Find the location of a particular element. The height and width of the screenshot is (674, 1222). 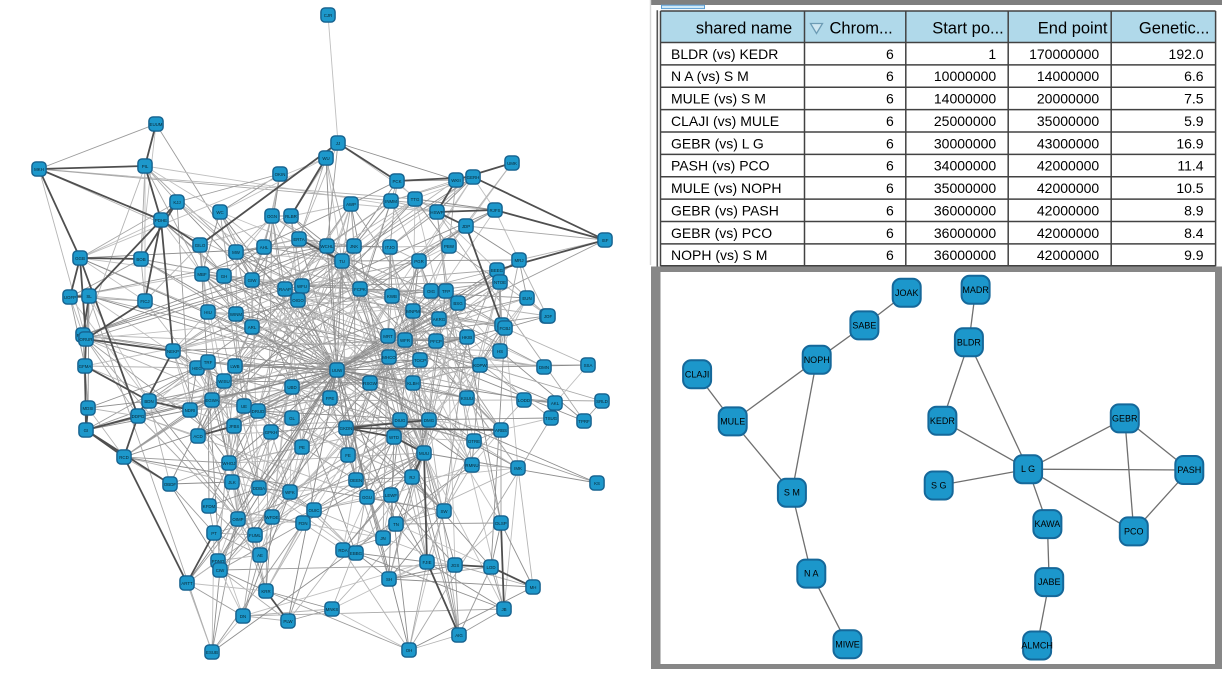

svg-text: PDHE is located at coordinates (161, 220).